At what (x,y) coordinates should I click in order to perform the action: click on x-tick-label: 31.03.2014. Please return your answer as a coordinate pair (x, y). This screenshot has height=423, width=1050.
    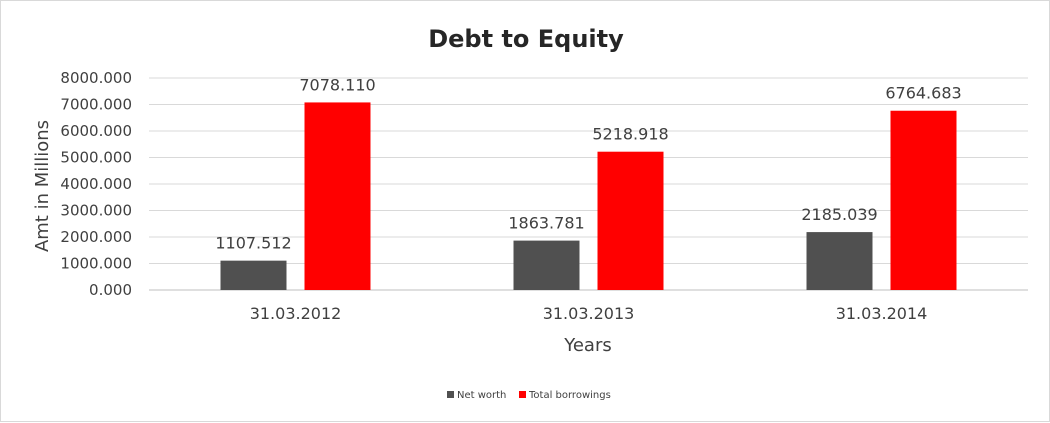
    Looking at the image, I should click on (882, 313).